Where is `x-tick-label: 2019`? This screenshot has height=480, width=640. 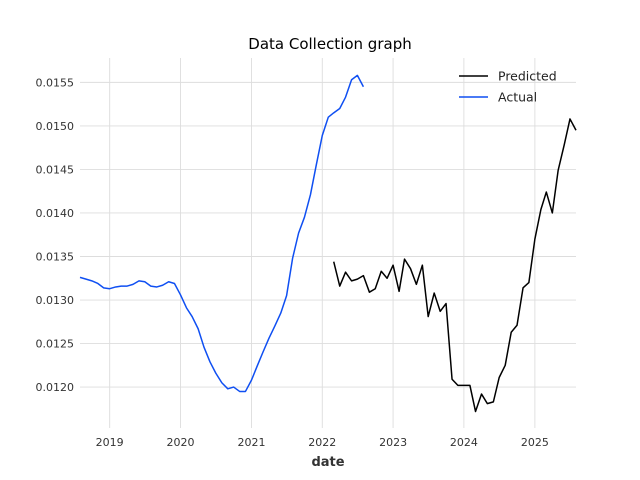
x-tick-label: 2019 is located at coordinates (110, 442).